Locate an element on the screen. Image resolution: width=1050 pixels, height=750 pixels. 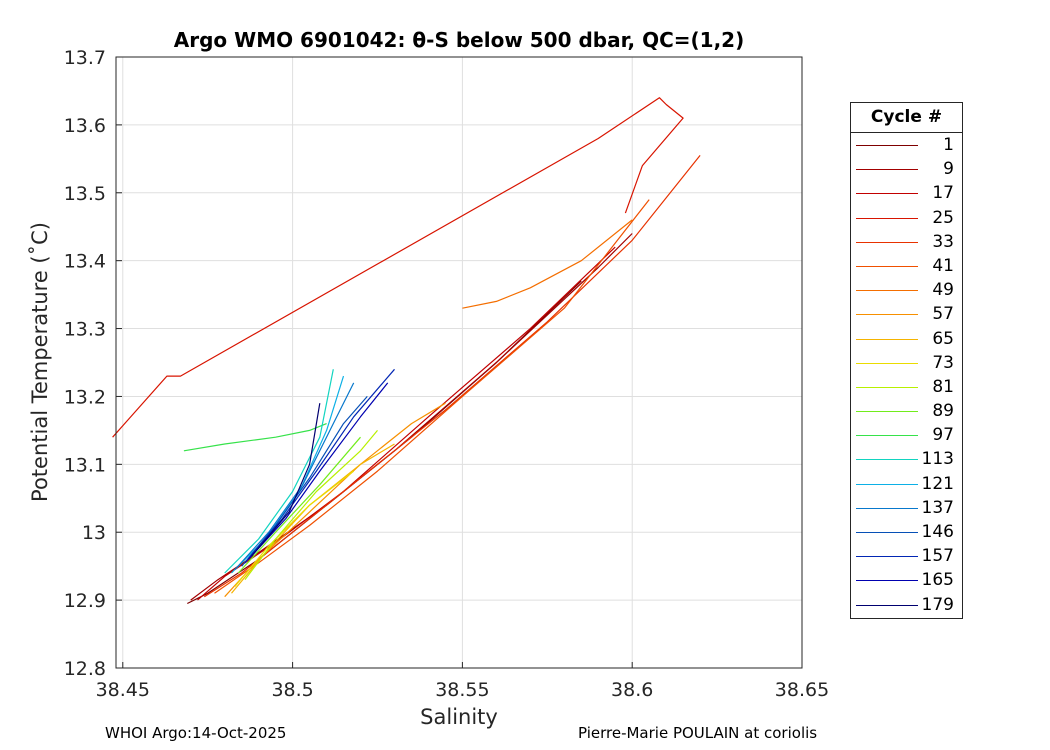
x-tick-label: 38.65 is located at coordinates (802, 690).